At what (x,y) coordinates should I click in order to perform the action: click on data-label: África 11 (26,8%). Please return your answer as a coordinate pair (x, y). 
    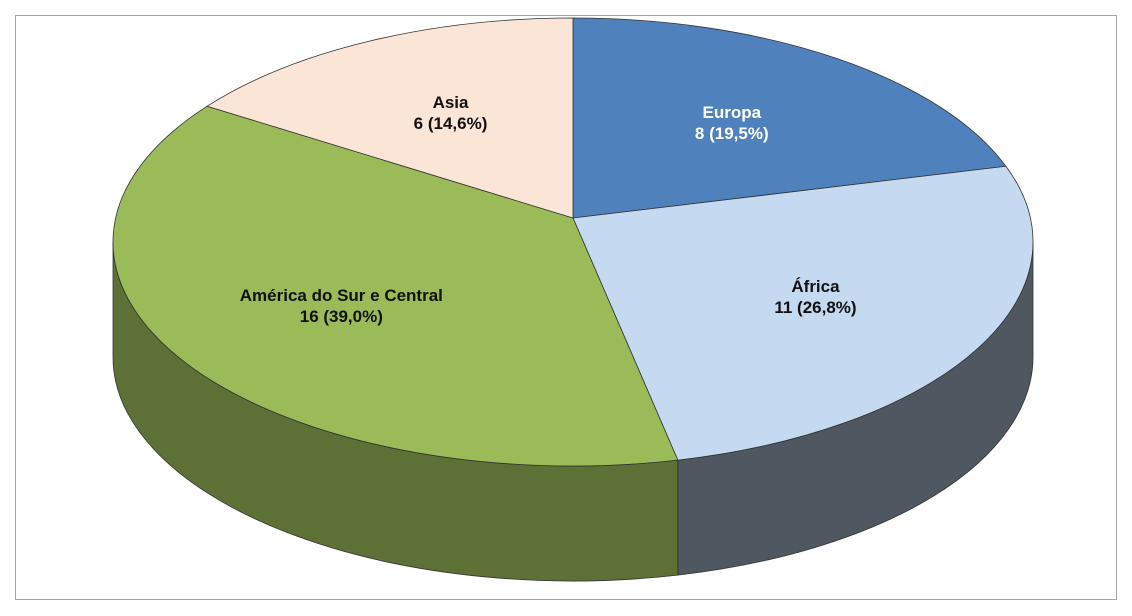
    Looking at the image, I should click on (815, 297).